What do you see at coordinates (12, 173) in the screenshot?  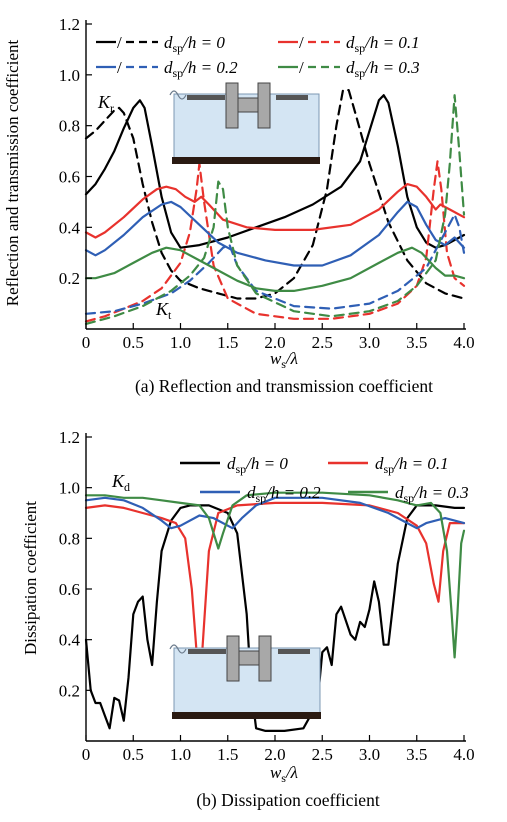 I see `panel-a-y-axis-label: Reflection and transmission coefficient` at bounding box center [12, 173].